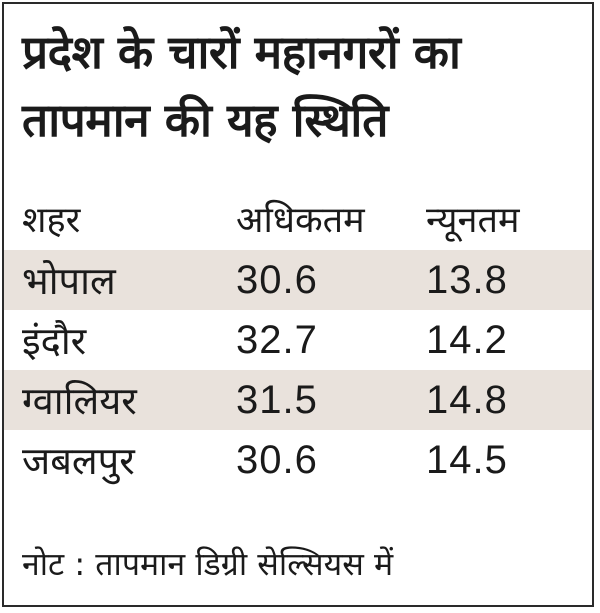 This screenshot has width=600, height=613. What do you see at coordinates (69, 281) in the screenshot?
I see `city-name: भोपाल` at bounding box center [69, 281].